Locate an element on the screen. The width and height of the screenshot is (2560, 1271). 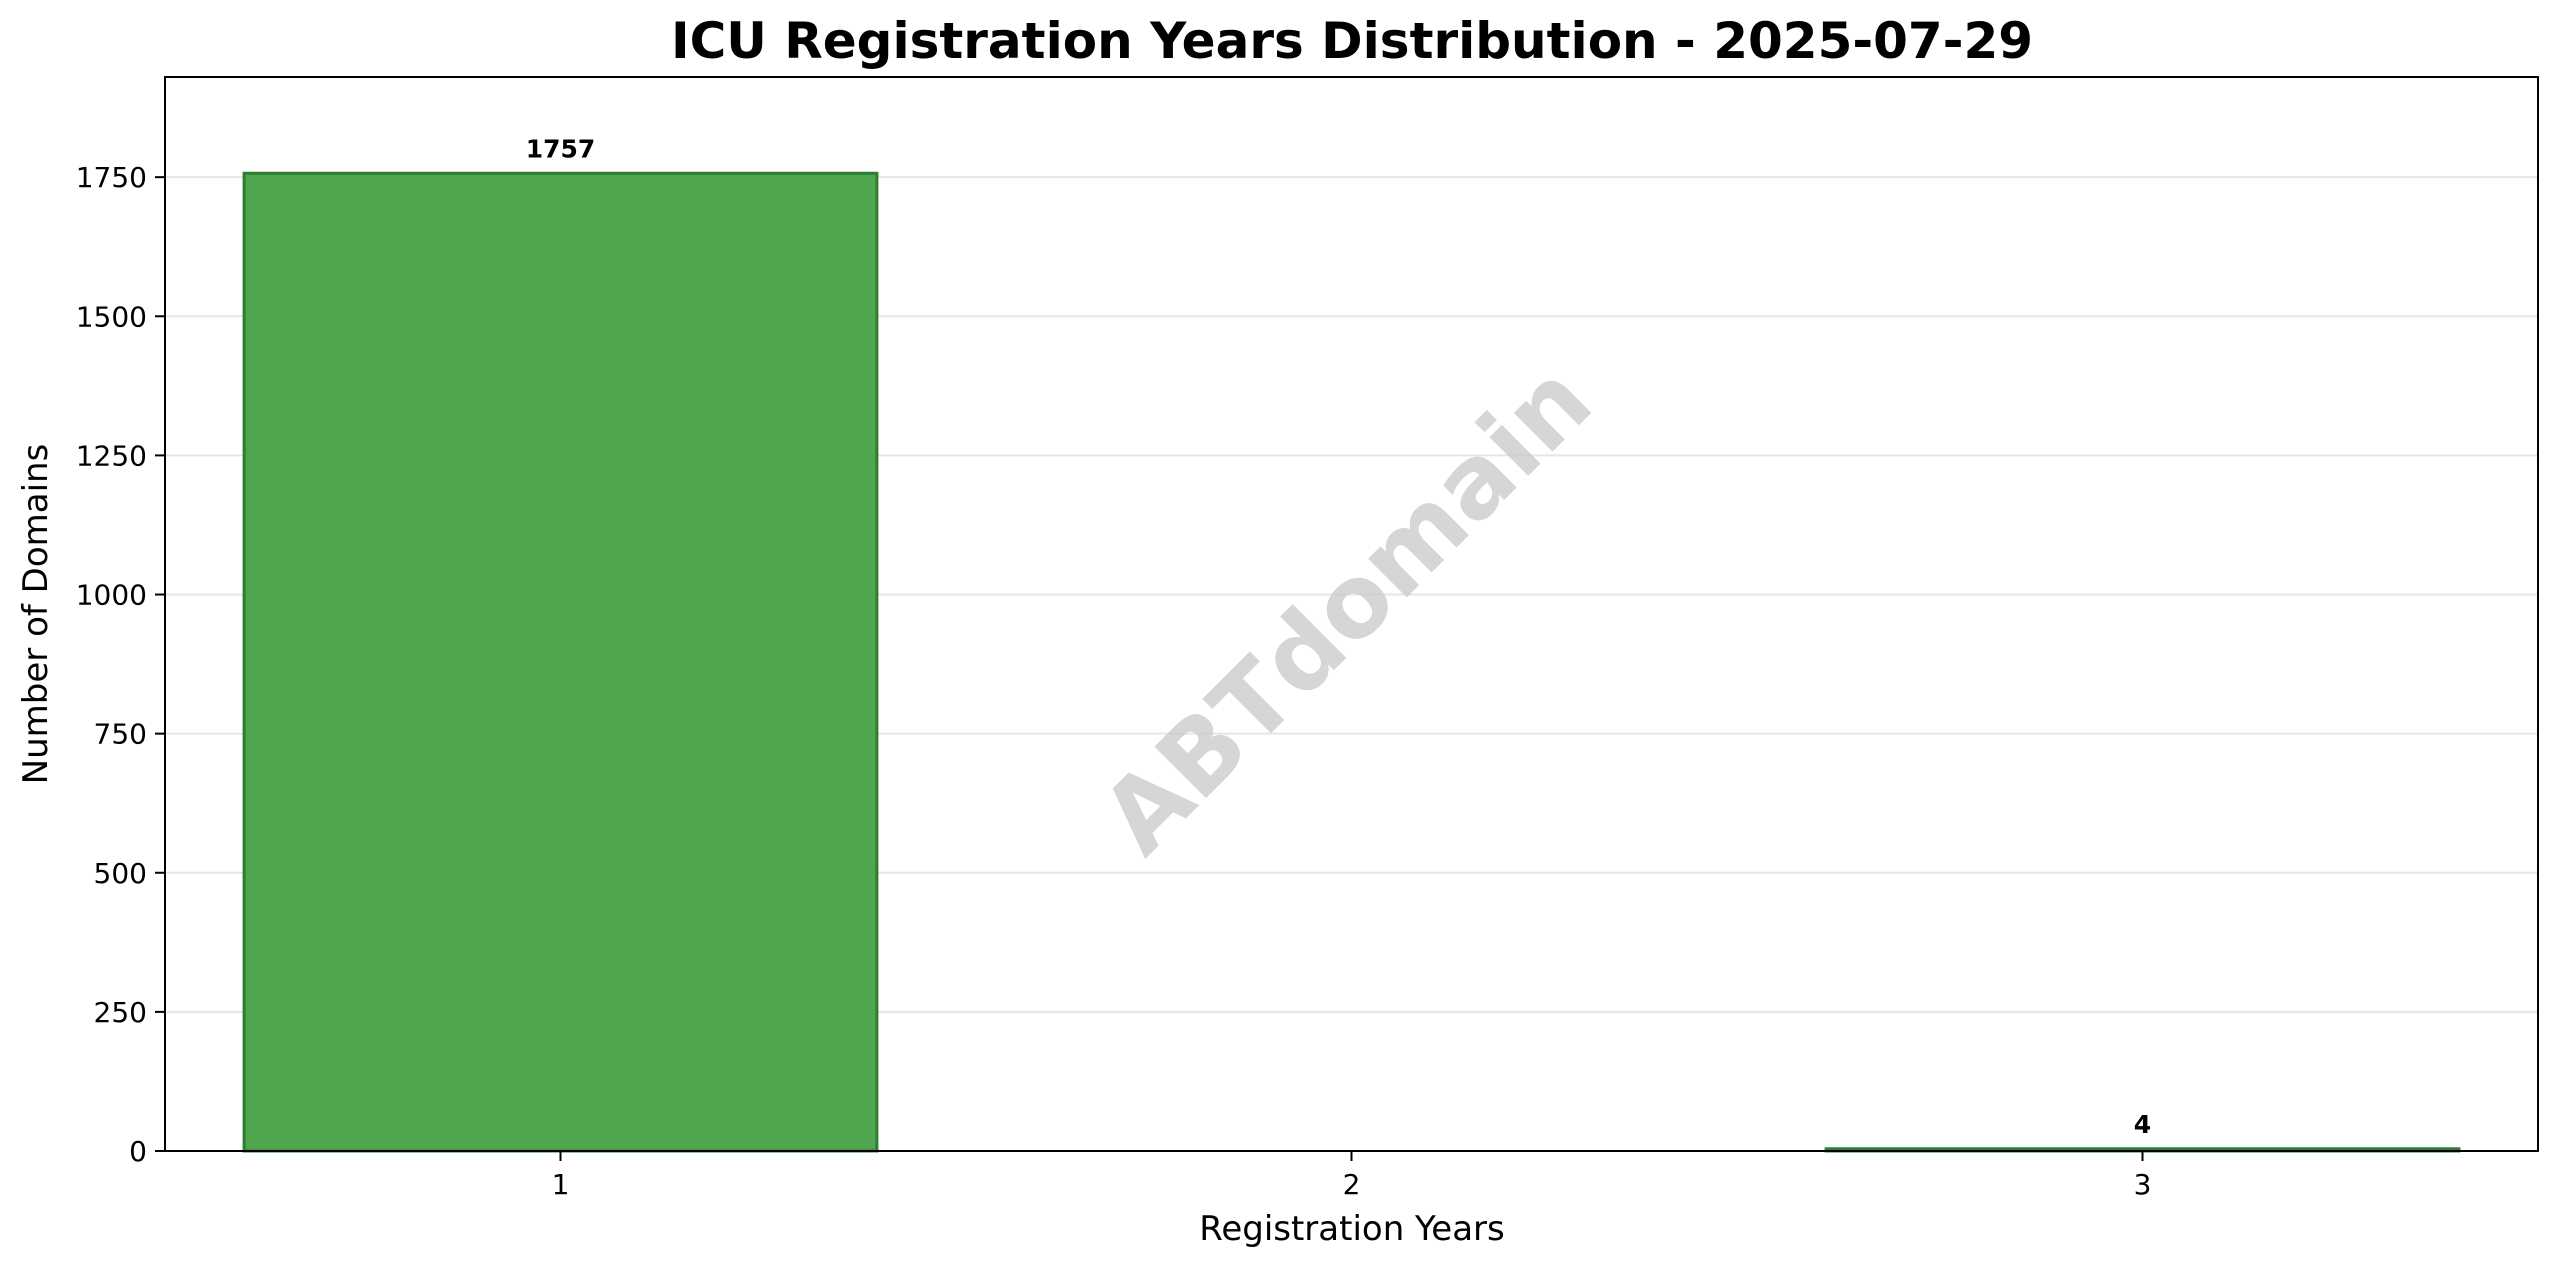
y-tick-label: 500 is located at coordinates (120, 873).